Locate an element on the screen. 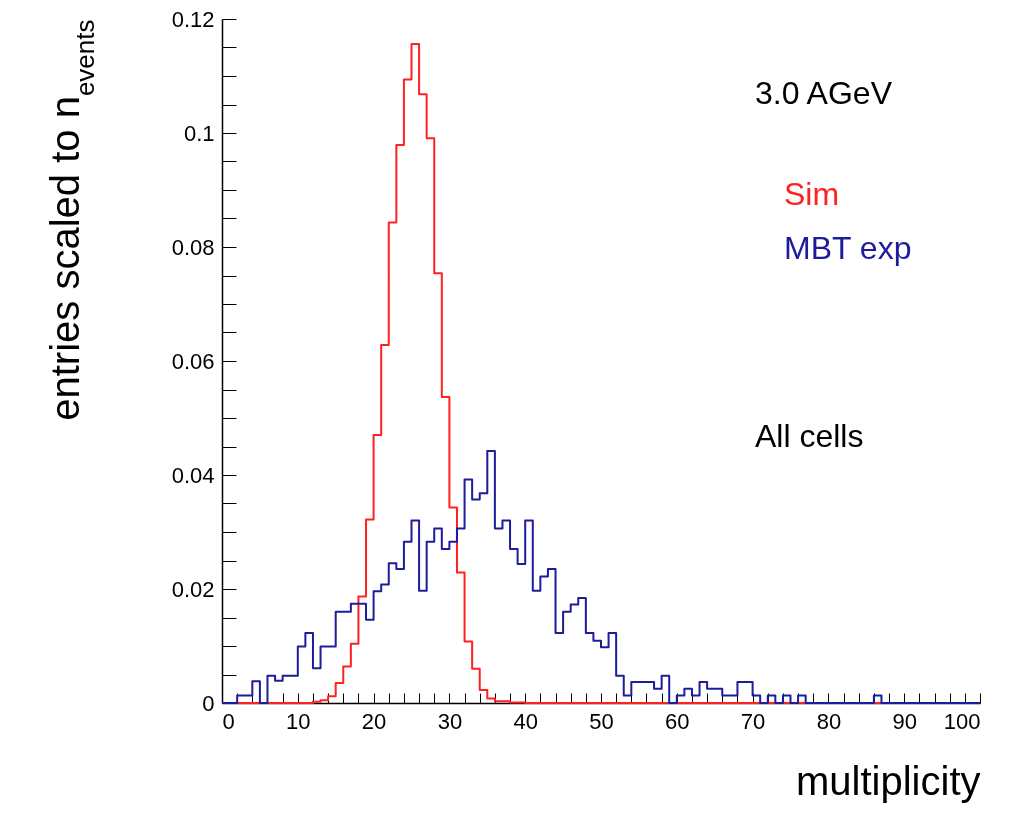 The width and height of the screenshot is (1017, 822). y-tick-label: 0.02 is located at coordinates (193, 589).